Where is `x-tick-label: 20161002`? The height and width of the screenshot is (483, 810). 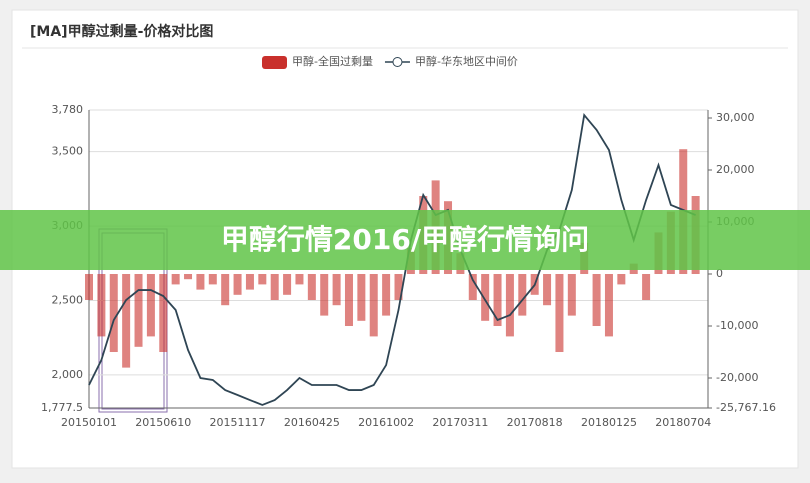 x-tick-label: 20161002 is located at coordinates (386, 422).